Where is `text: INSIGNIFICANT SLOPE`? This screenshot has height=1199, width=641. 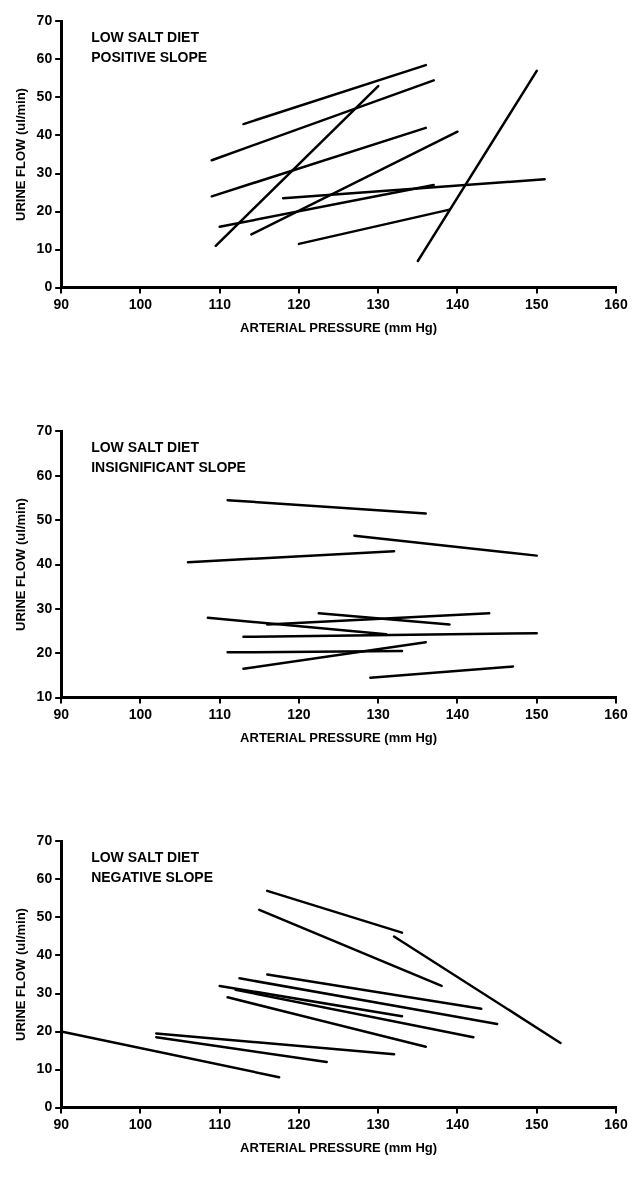 text: INSIGNIFICANT SLOPE is located at coordinates (168, 467).